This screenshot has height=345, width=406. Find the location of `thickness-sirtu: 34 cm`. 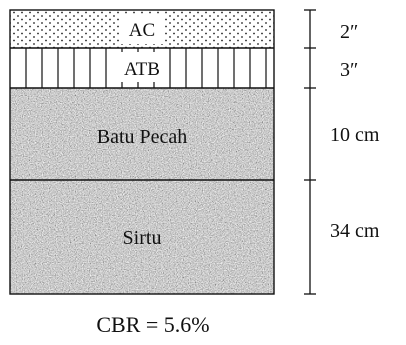

thickness-sirtu: 34 cm is located at coordinates (355, 231).